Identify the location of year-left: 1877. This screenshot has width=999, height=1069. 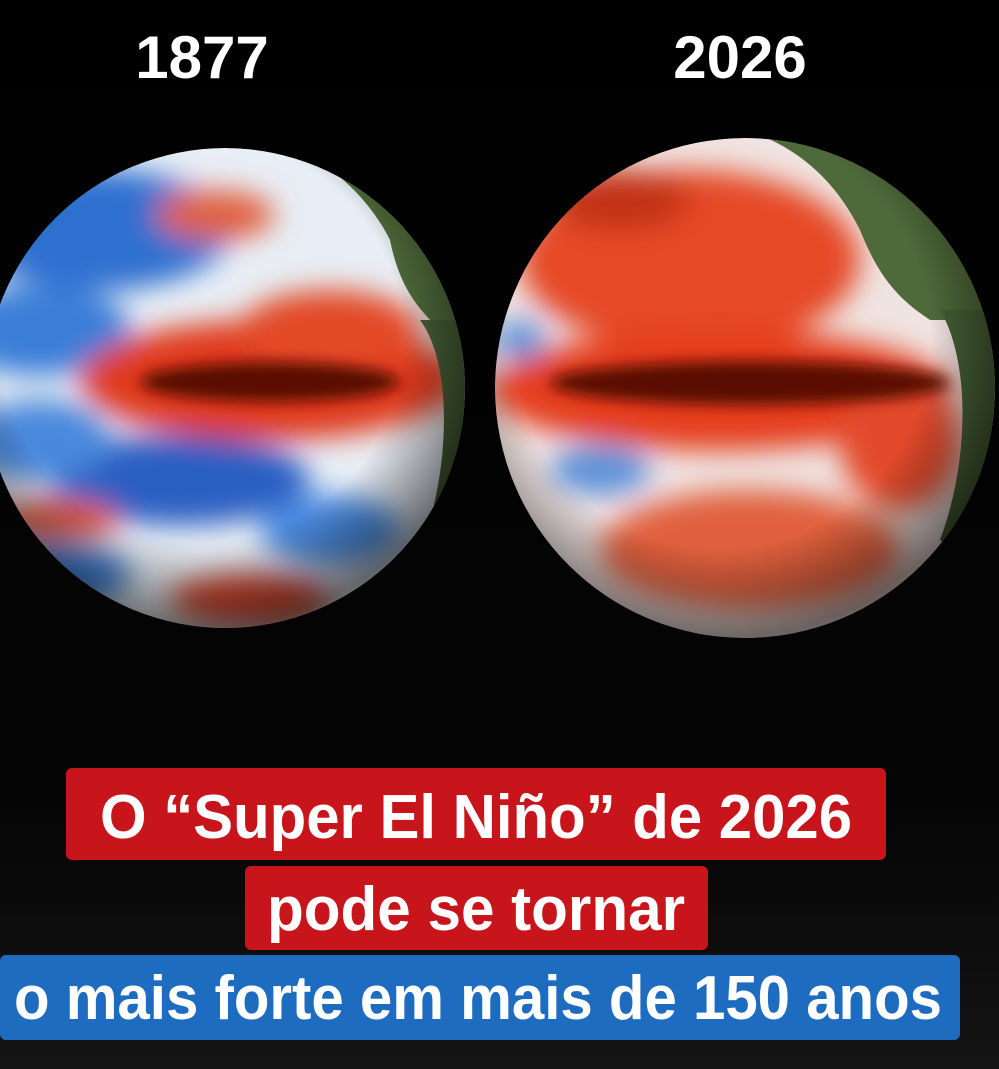
(201, 57).